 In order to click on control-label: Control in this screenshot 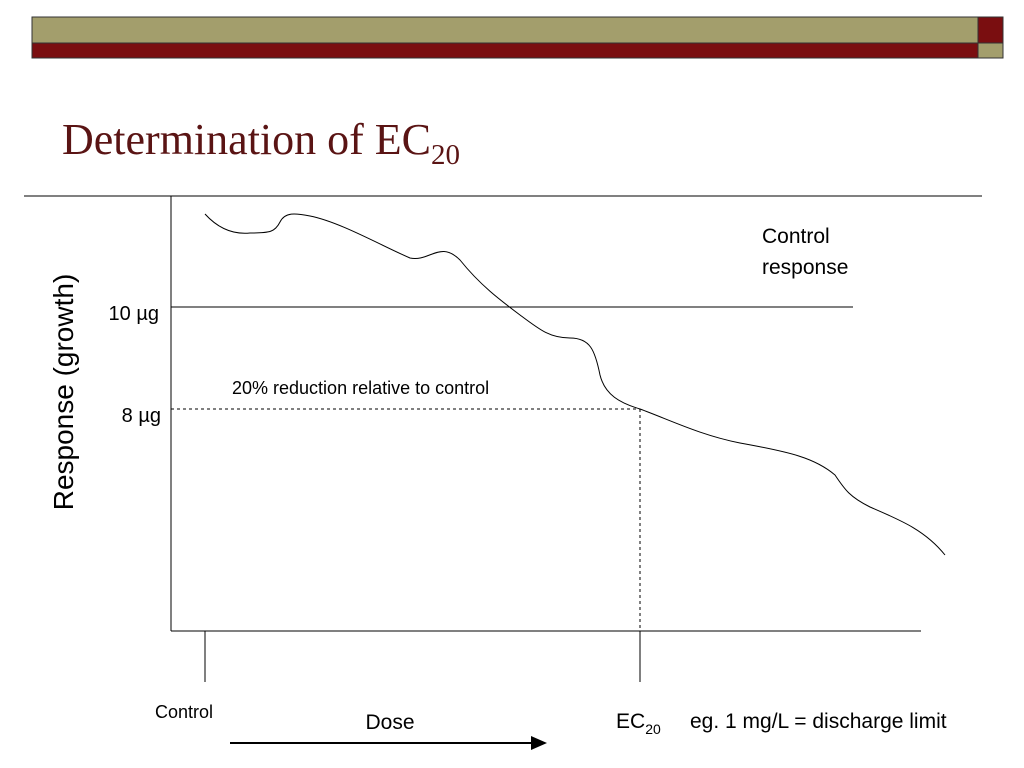, I will do `click(184, 712)`.